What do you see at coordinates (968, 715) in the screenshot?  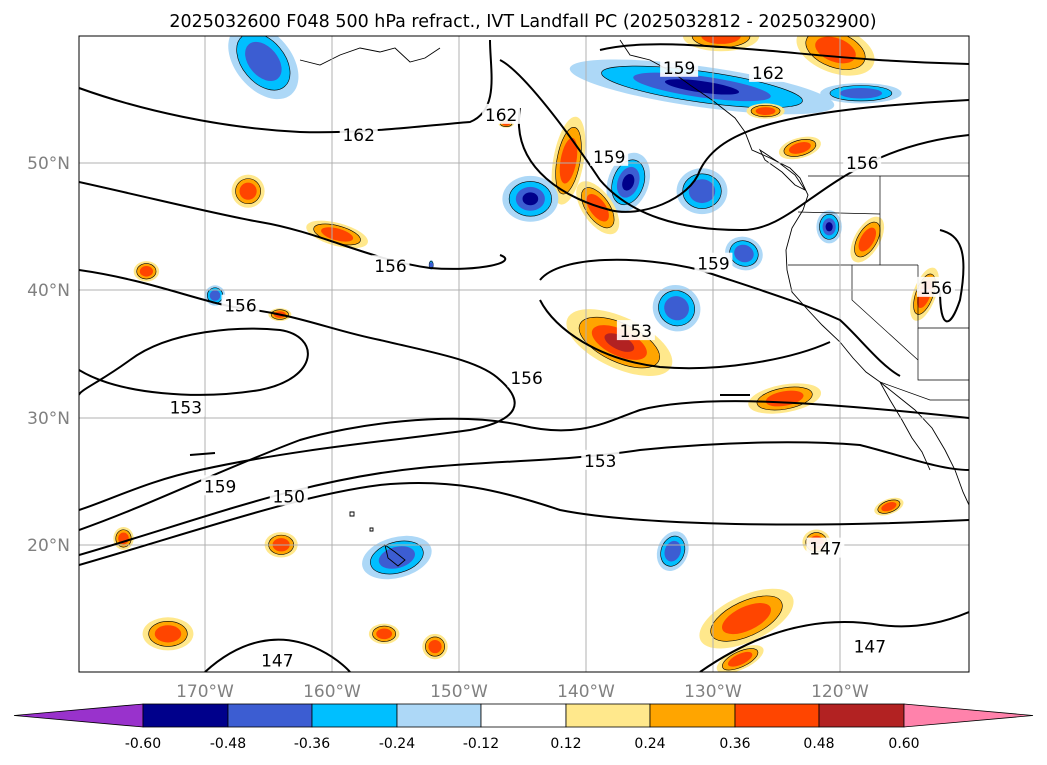 I see `colorbar-extend-high` at bounding box center [968, 715].